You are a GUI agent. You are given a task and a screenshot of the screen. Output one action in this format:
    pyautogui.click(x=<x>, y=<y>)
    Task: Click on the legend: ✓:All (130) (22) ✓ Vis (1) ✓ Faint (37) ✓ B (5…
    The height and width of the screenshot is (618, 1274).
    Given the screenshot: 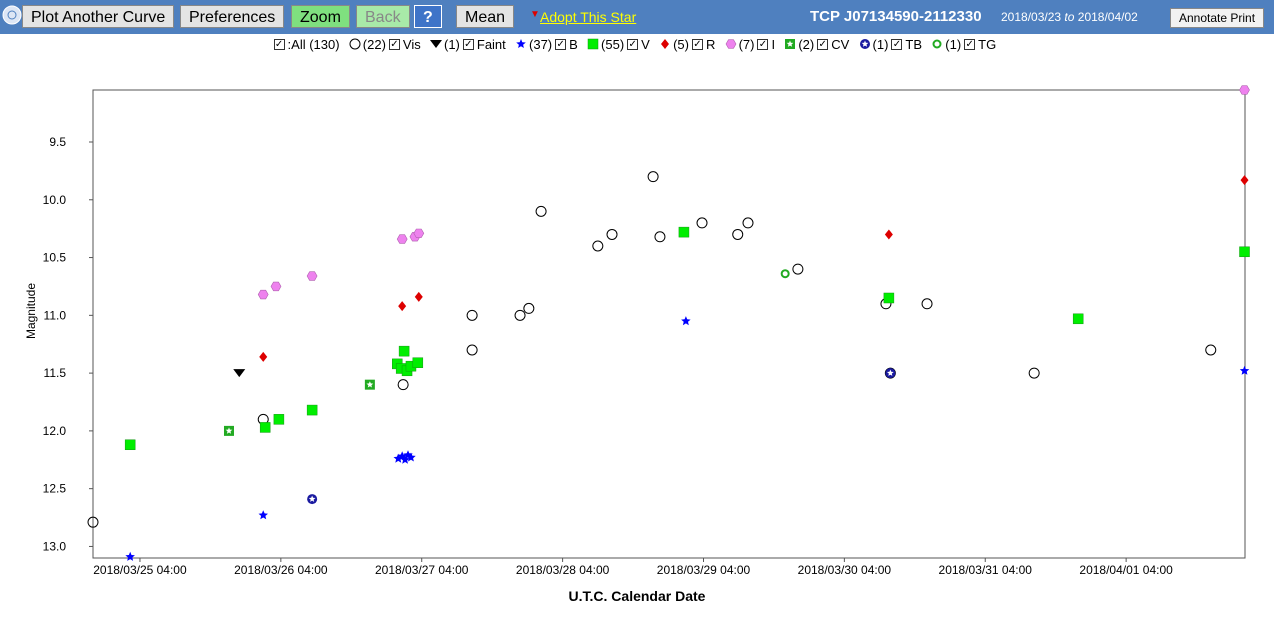 What is the action you would take?
    pyautogui.click(x=637, y=44)
    